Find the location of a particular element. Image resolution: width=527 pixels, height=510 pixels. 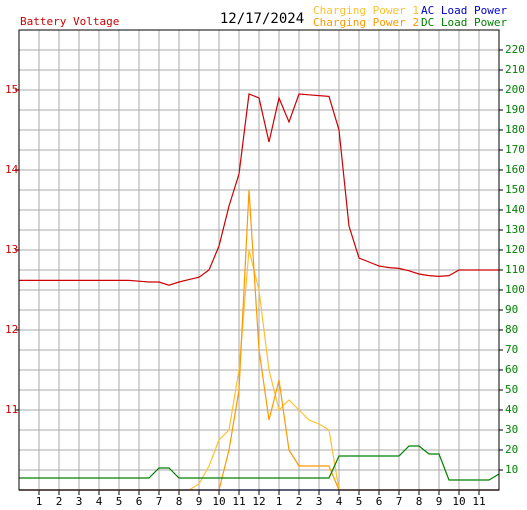

y2-tick-label: 30 is located at coordinates (511, 429).